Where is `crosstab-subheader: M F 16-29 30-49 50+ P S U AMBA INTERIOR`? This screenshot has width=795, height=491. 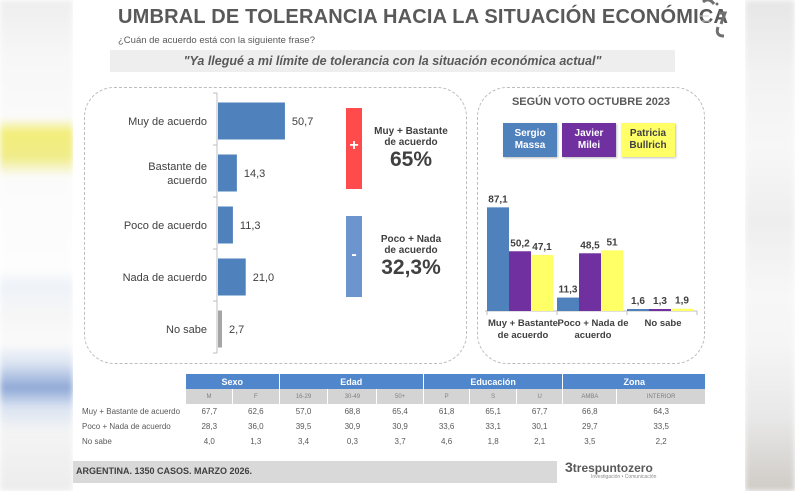
crosstab-subheader: M F 16-29 30-49 50+ P S U AMBA INTERIOR is located at coordinates (391, 396).